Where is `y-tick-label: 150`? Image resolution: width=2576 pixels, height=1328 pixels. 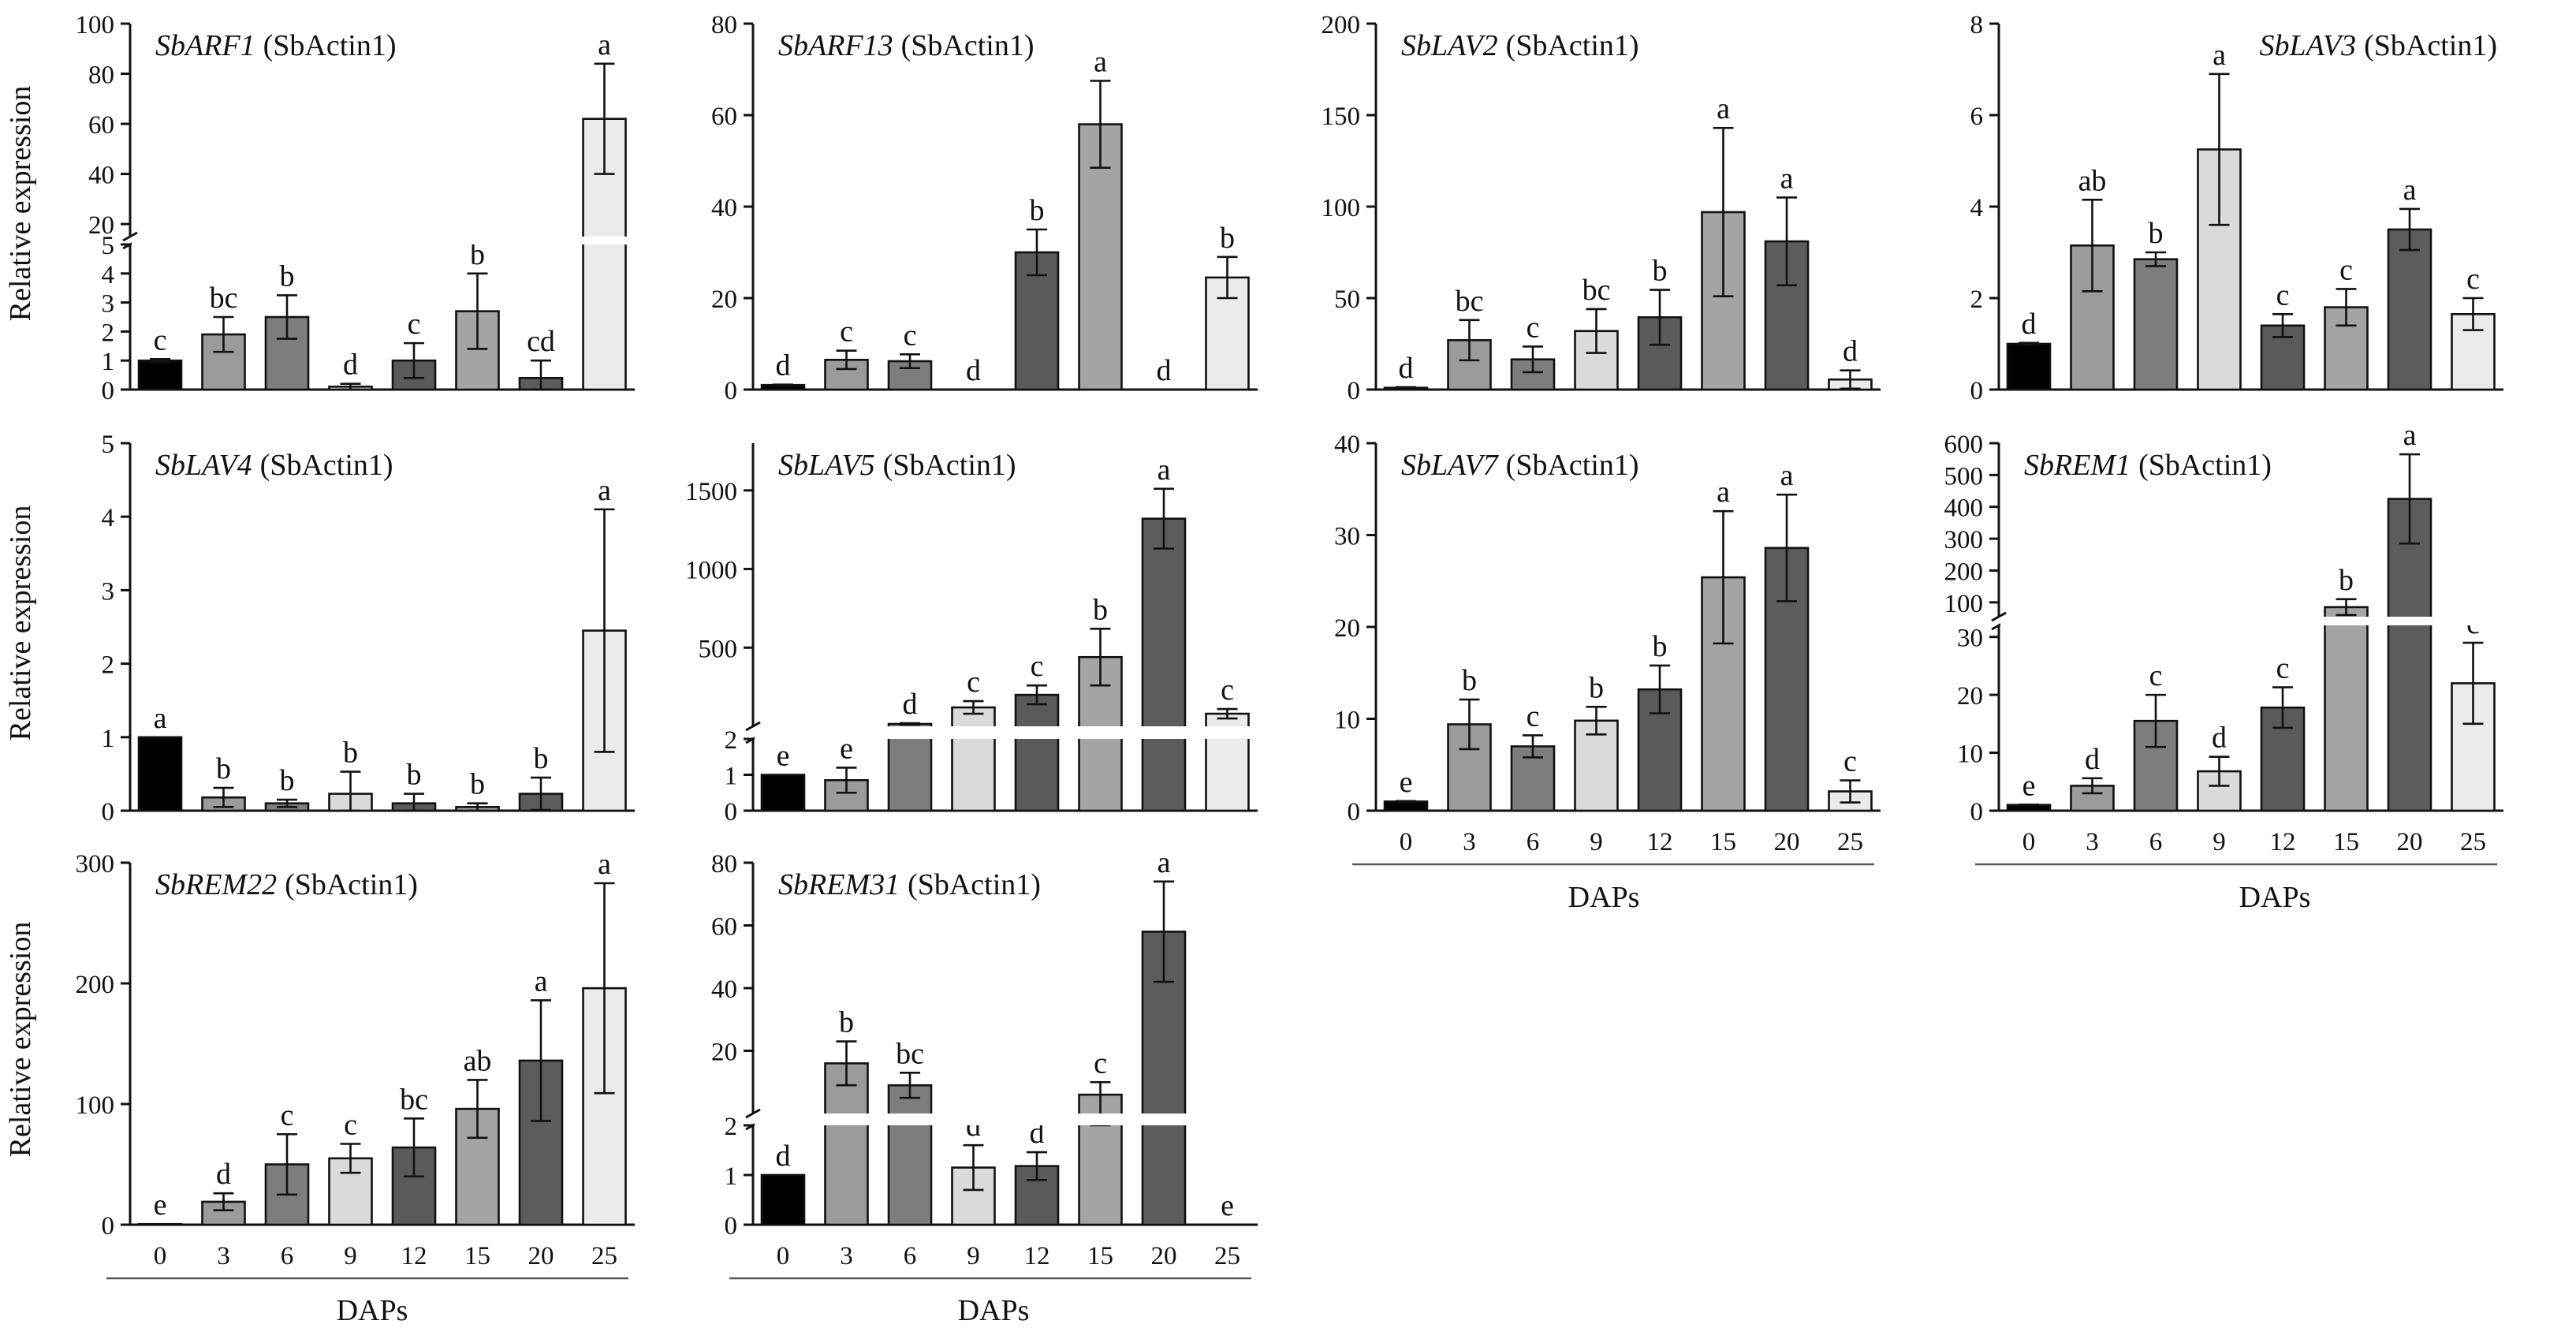 y-tick-label: 150 is located at coordinates (1341, 117).